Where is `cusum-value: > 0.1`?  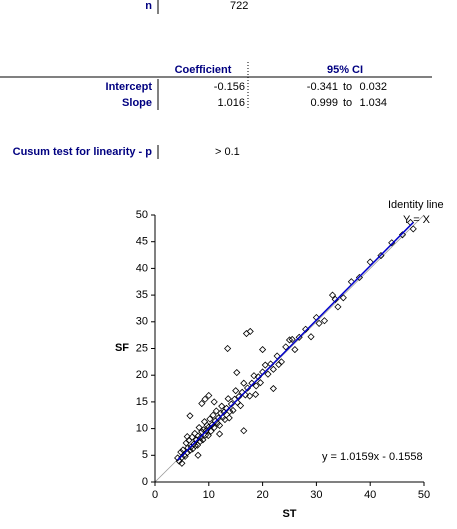 cusum-value: > 0.1 is located at coordinates (227, 152).